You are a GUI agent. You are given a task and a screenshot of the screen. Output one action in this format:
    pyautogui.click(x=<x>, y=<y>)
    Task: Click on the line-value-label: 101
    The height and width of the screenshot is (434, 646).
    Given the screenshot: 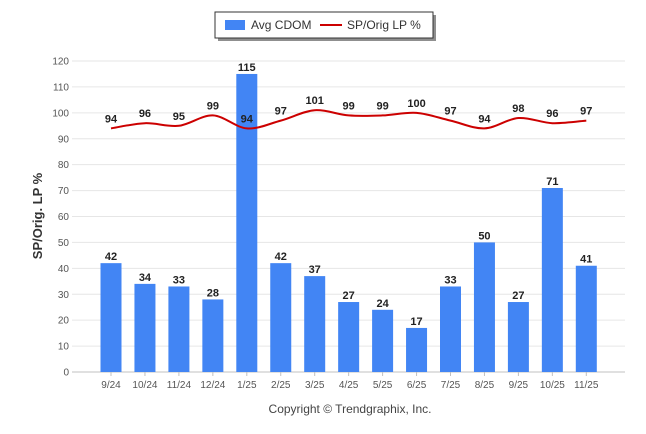 What is the action you would take?
    pyautogui.click(x=315, y=101)
    